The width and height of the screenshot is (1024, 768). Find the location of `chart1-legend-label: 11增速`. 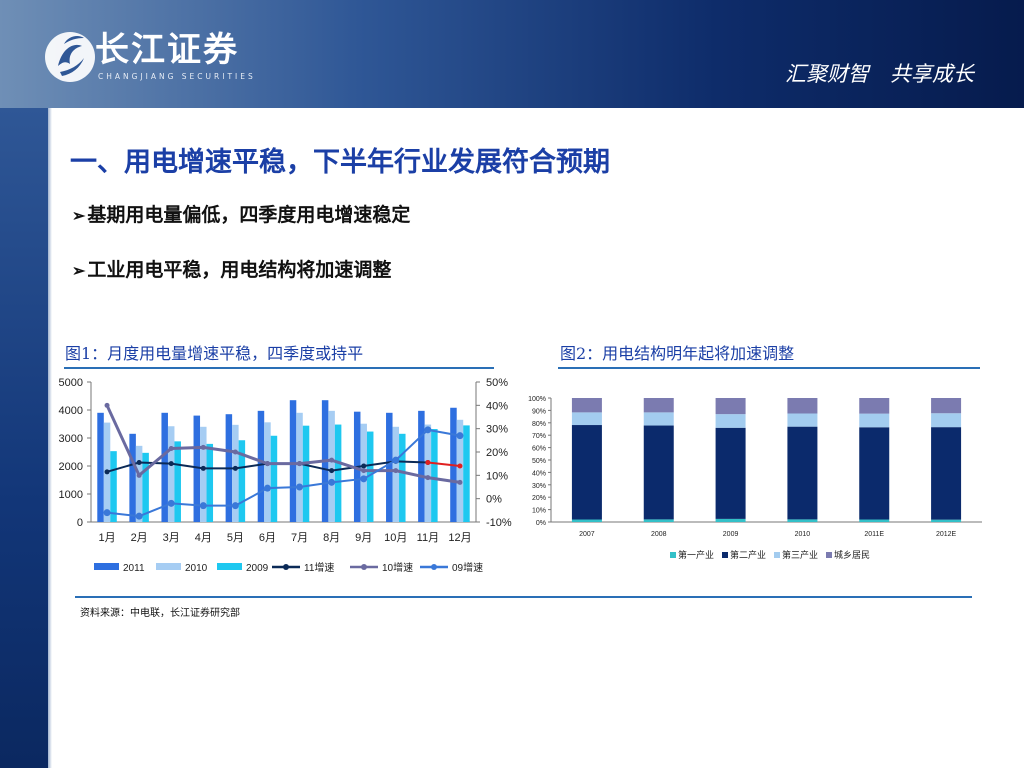

chart1-legend-label: 11增速 is located at coordinates (319, 567).